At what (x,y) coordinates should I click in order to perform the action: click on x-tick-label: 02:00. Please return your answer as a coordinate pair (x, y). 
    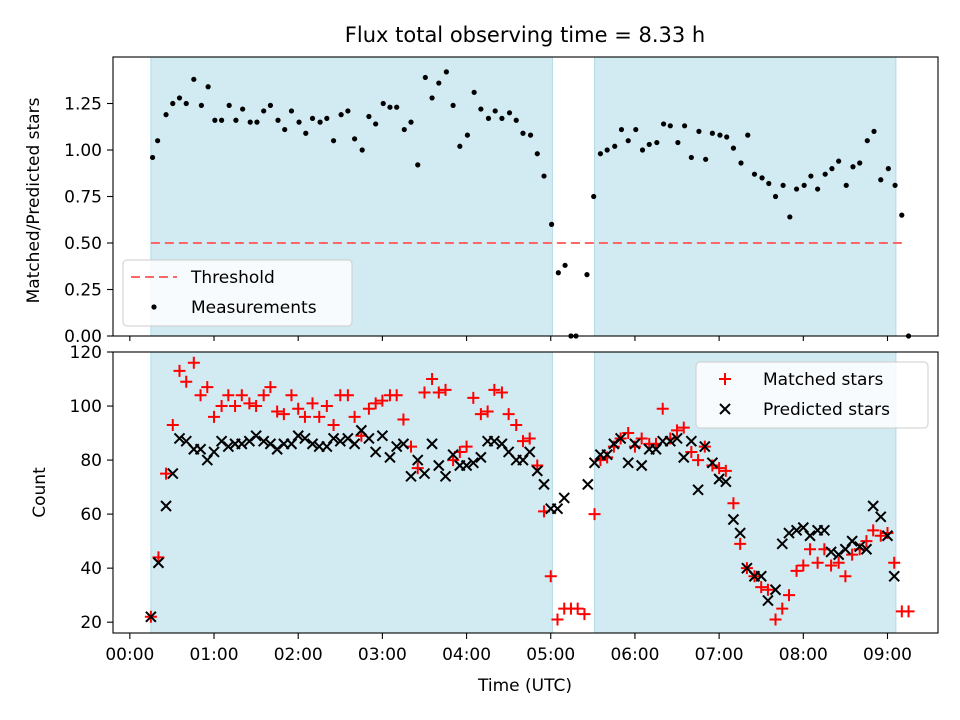
    Looking at the image, I should click on (298, 655).